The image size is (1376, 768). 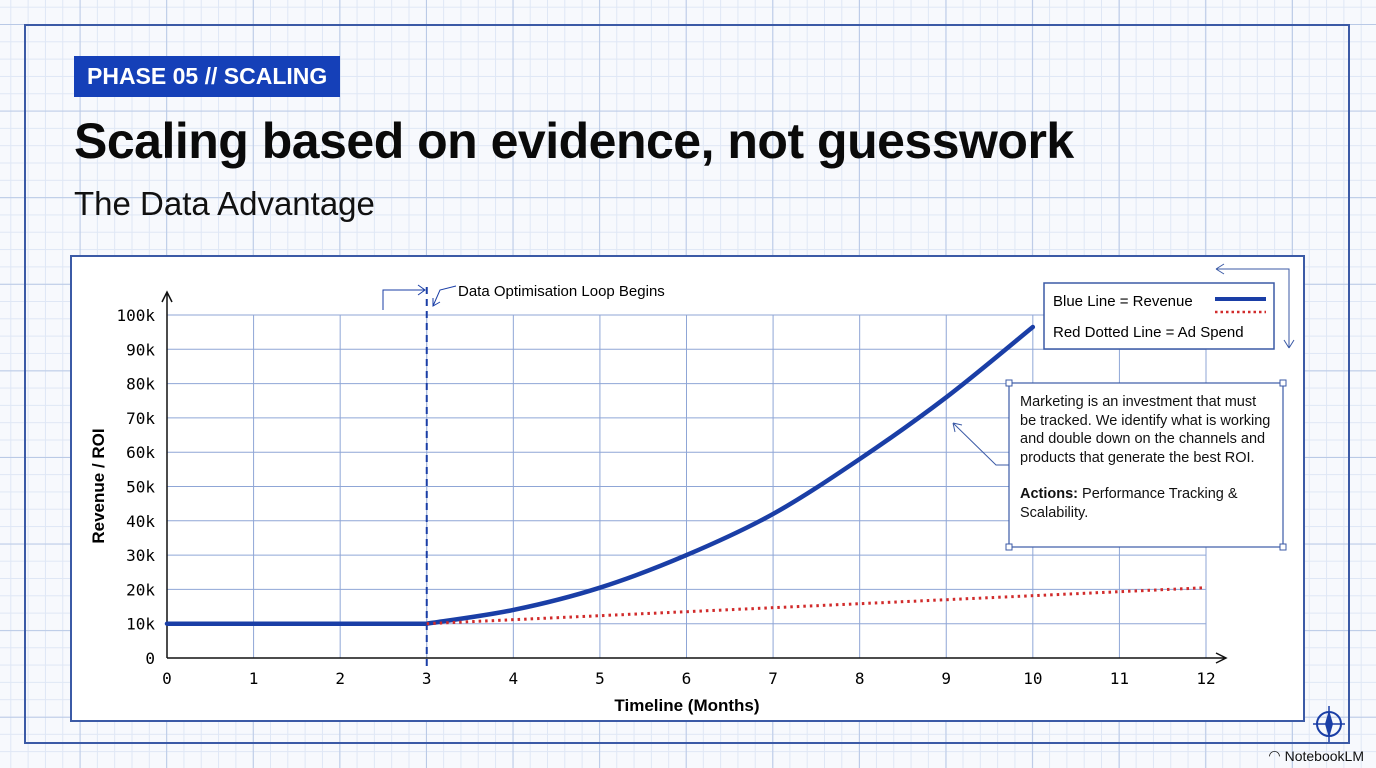 I want to click on y-tick-label: 90k, so click(x=140, y=349).